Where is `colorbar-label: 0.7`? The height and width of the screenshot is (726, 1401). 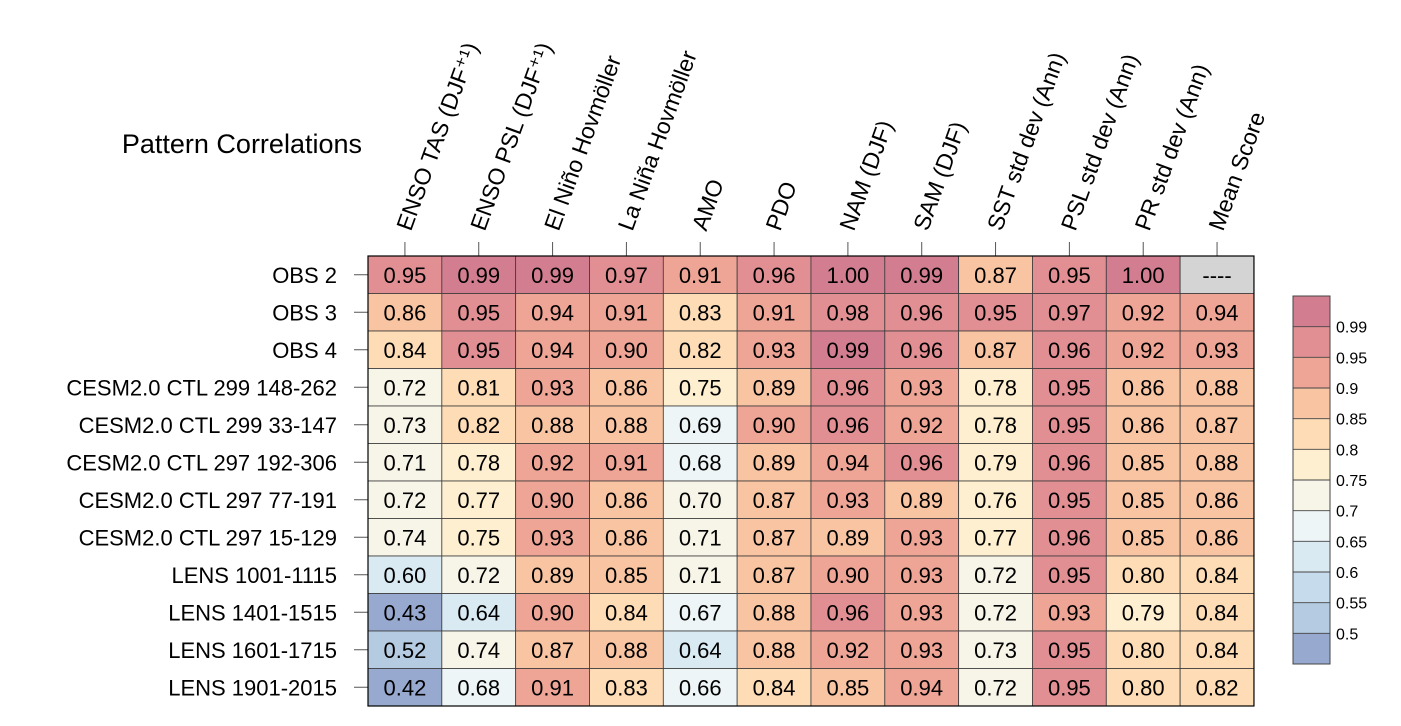
colorbar-label: 0.7 is located at coordinates (1347, 512).